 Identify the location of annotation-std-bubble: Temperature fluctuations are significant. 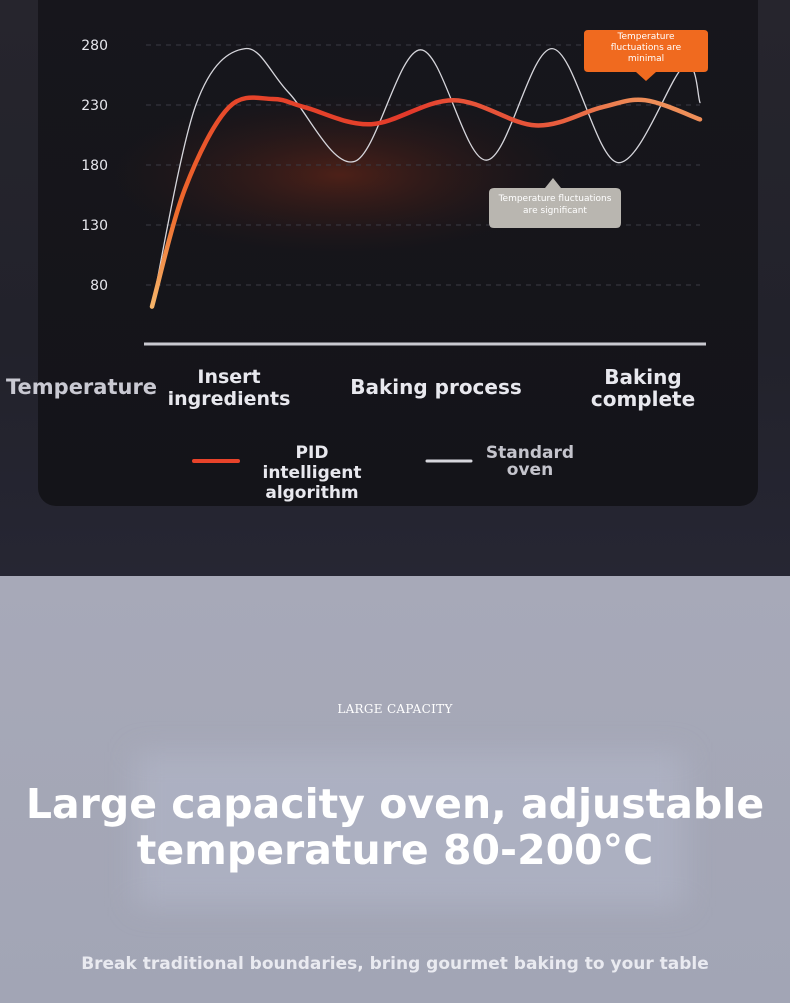
(555, 203).